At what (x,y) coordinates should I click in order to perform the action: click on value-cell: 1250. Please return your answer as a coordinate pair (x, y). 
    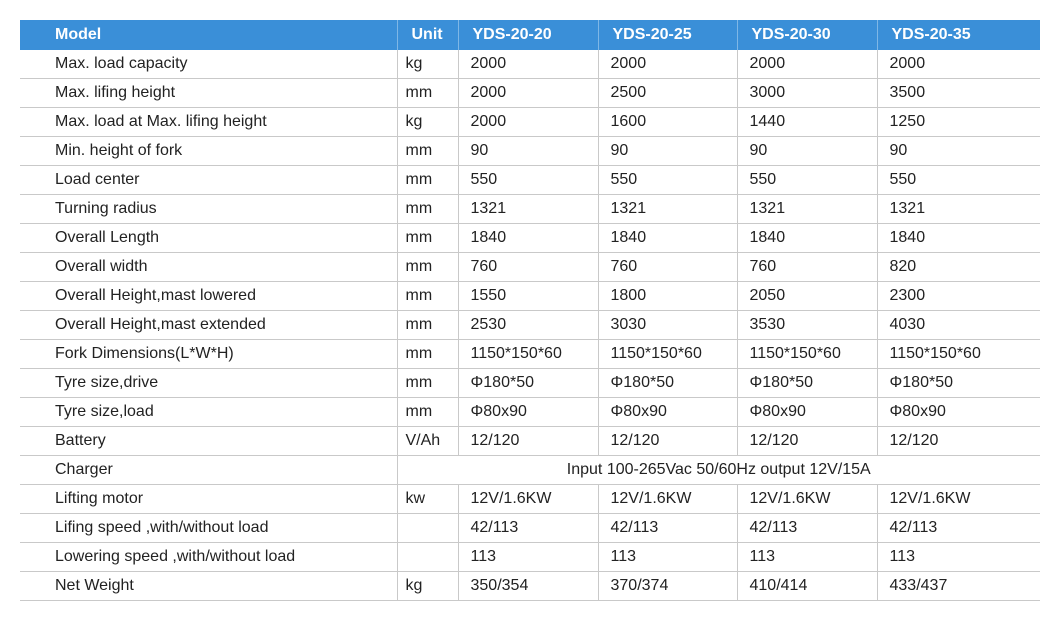
    Looking at the image, I should click on (958, 122).